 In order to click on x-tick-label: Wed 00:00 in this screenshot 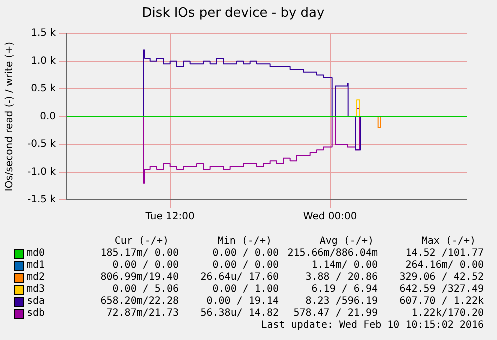, I will do `click(330, 217)`.